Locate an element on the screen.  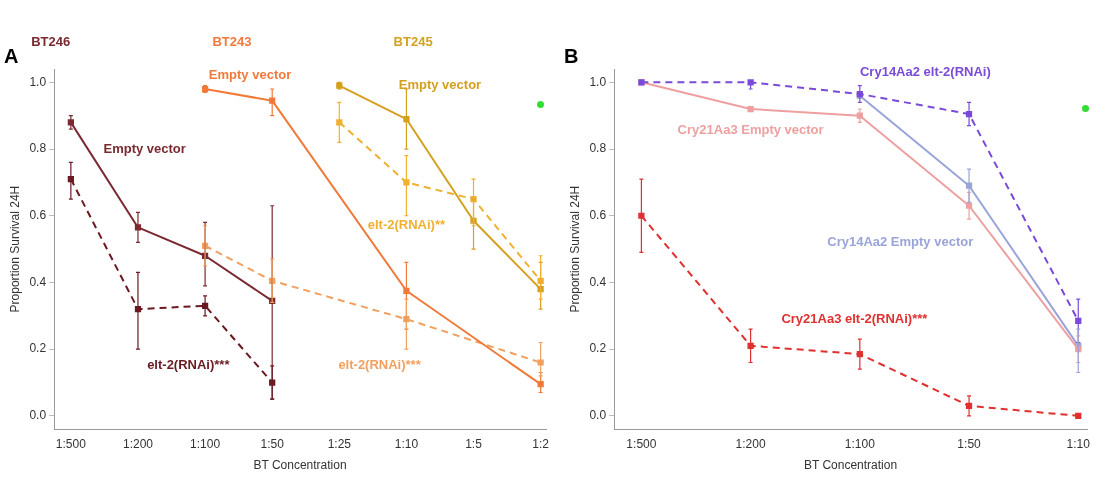
series-label: Cry14Aa2 elt-2(RNAi) is located at coordinates (925, 71).